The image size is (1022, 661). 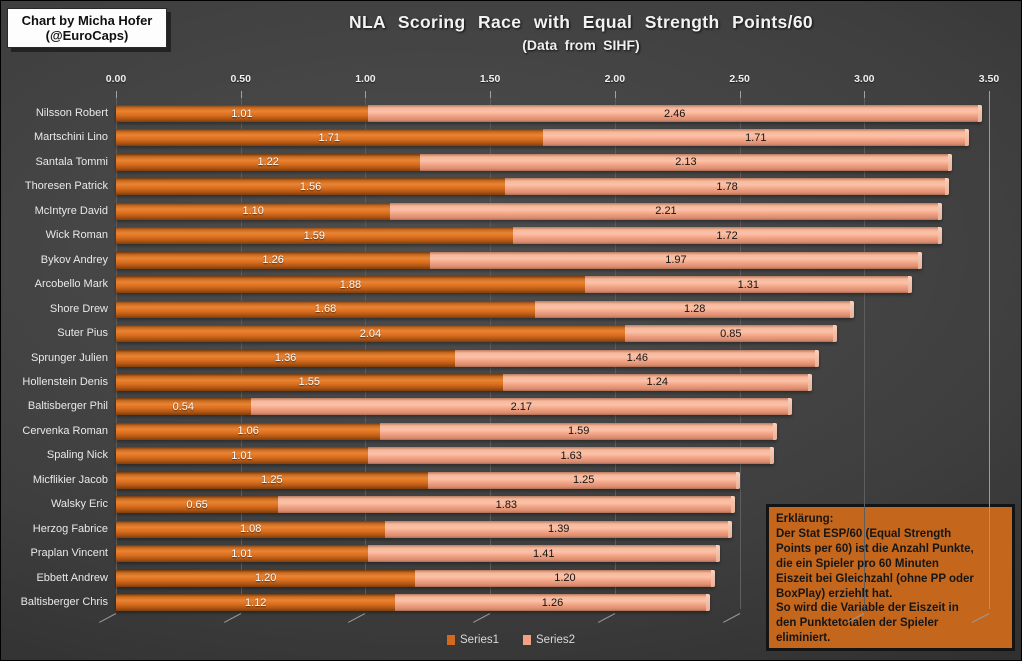 I want to click on stacked-bar: 1.20 1.20, so click(x=415, y=578).